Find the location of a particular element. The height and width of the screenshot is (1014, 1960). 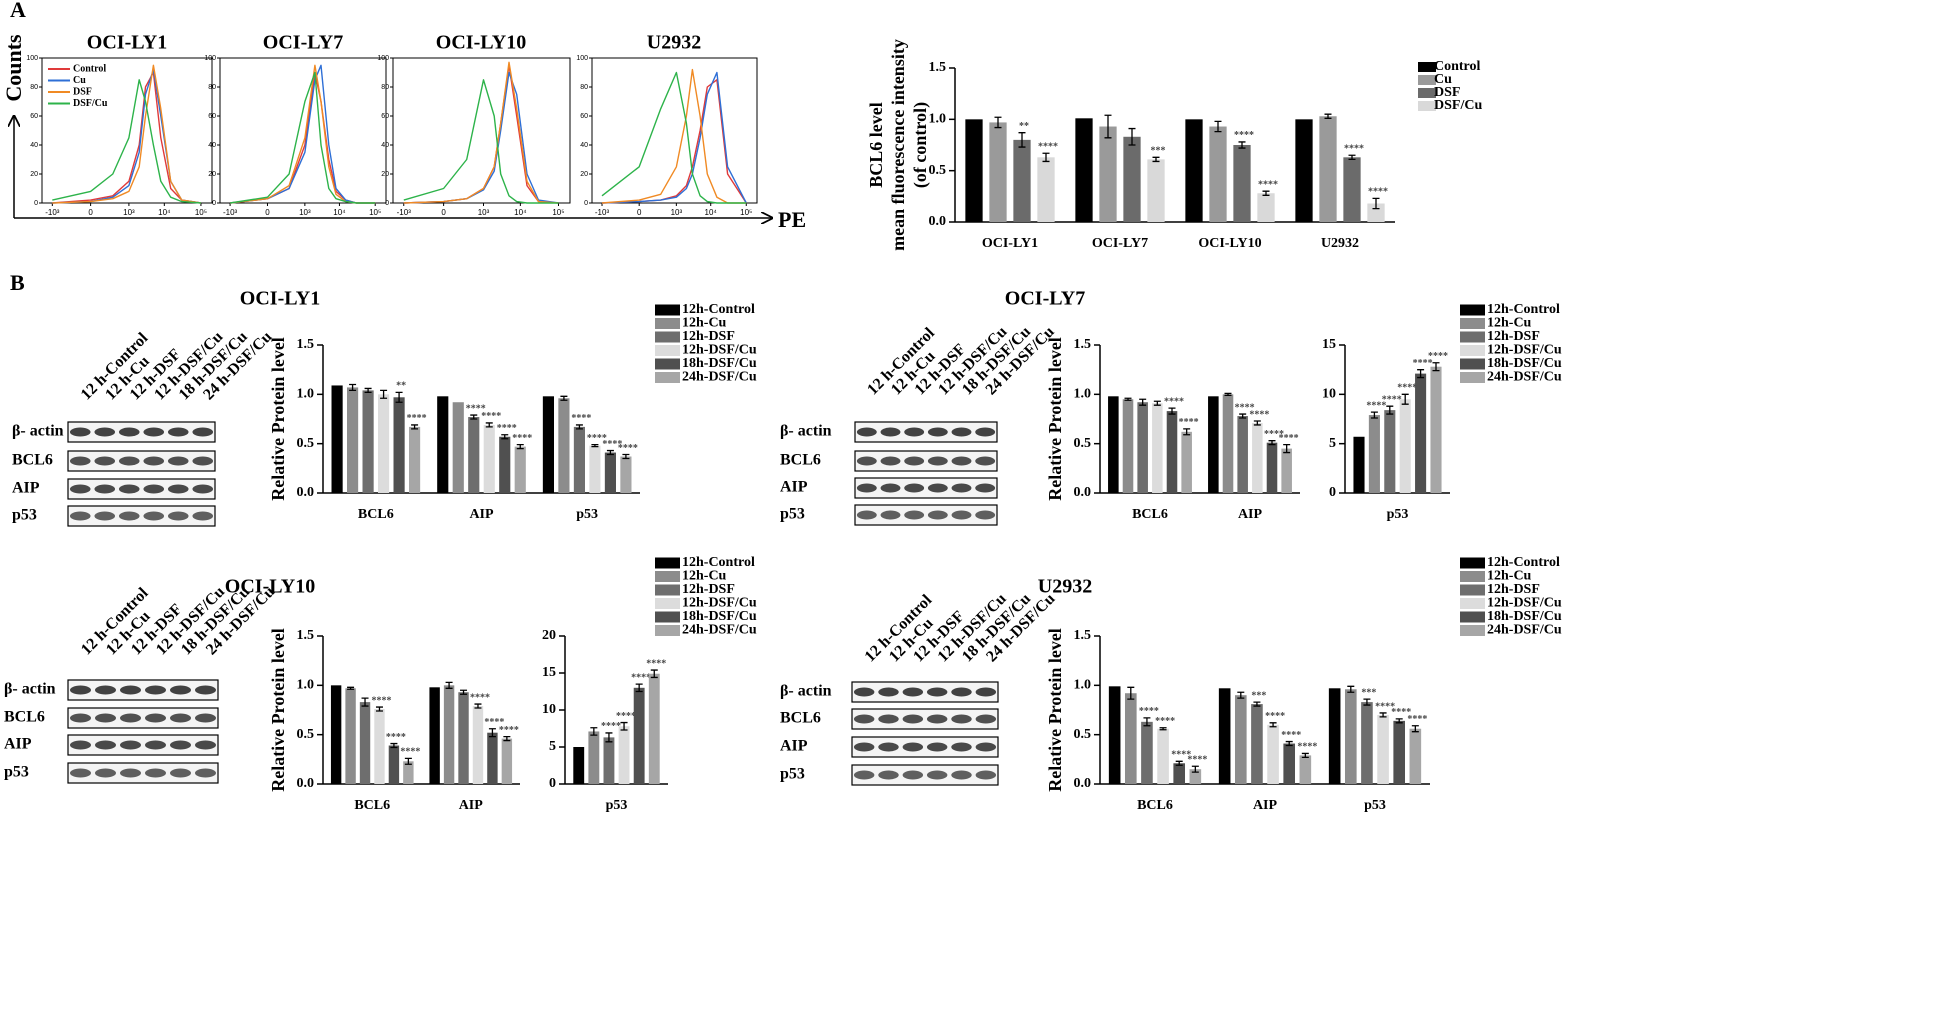

legend-label: 18h-DSF/Cu is located at coordinates (719, 616).